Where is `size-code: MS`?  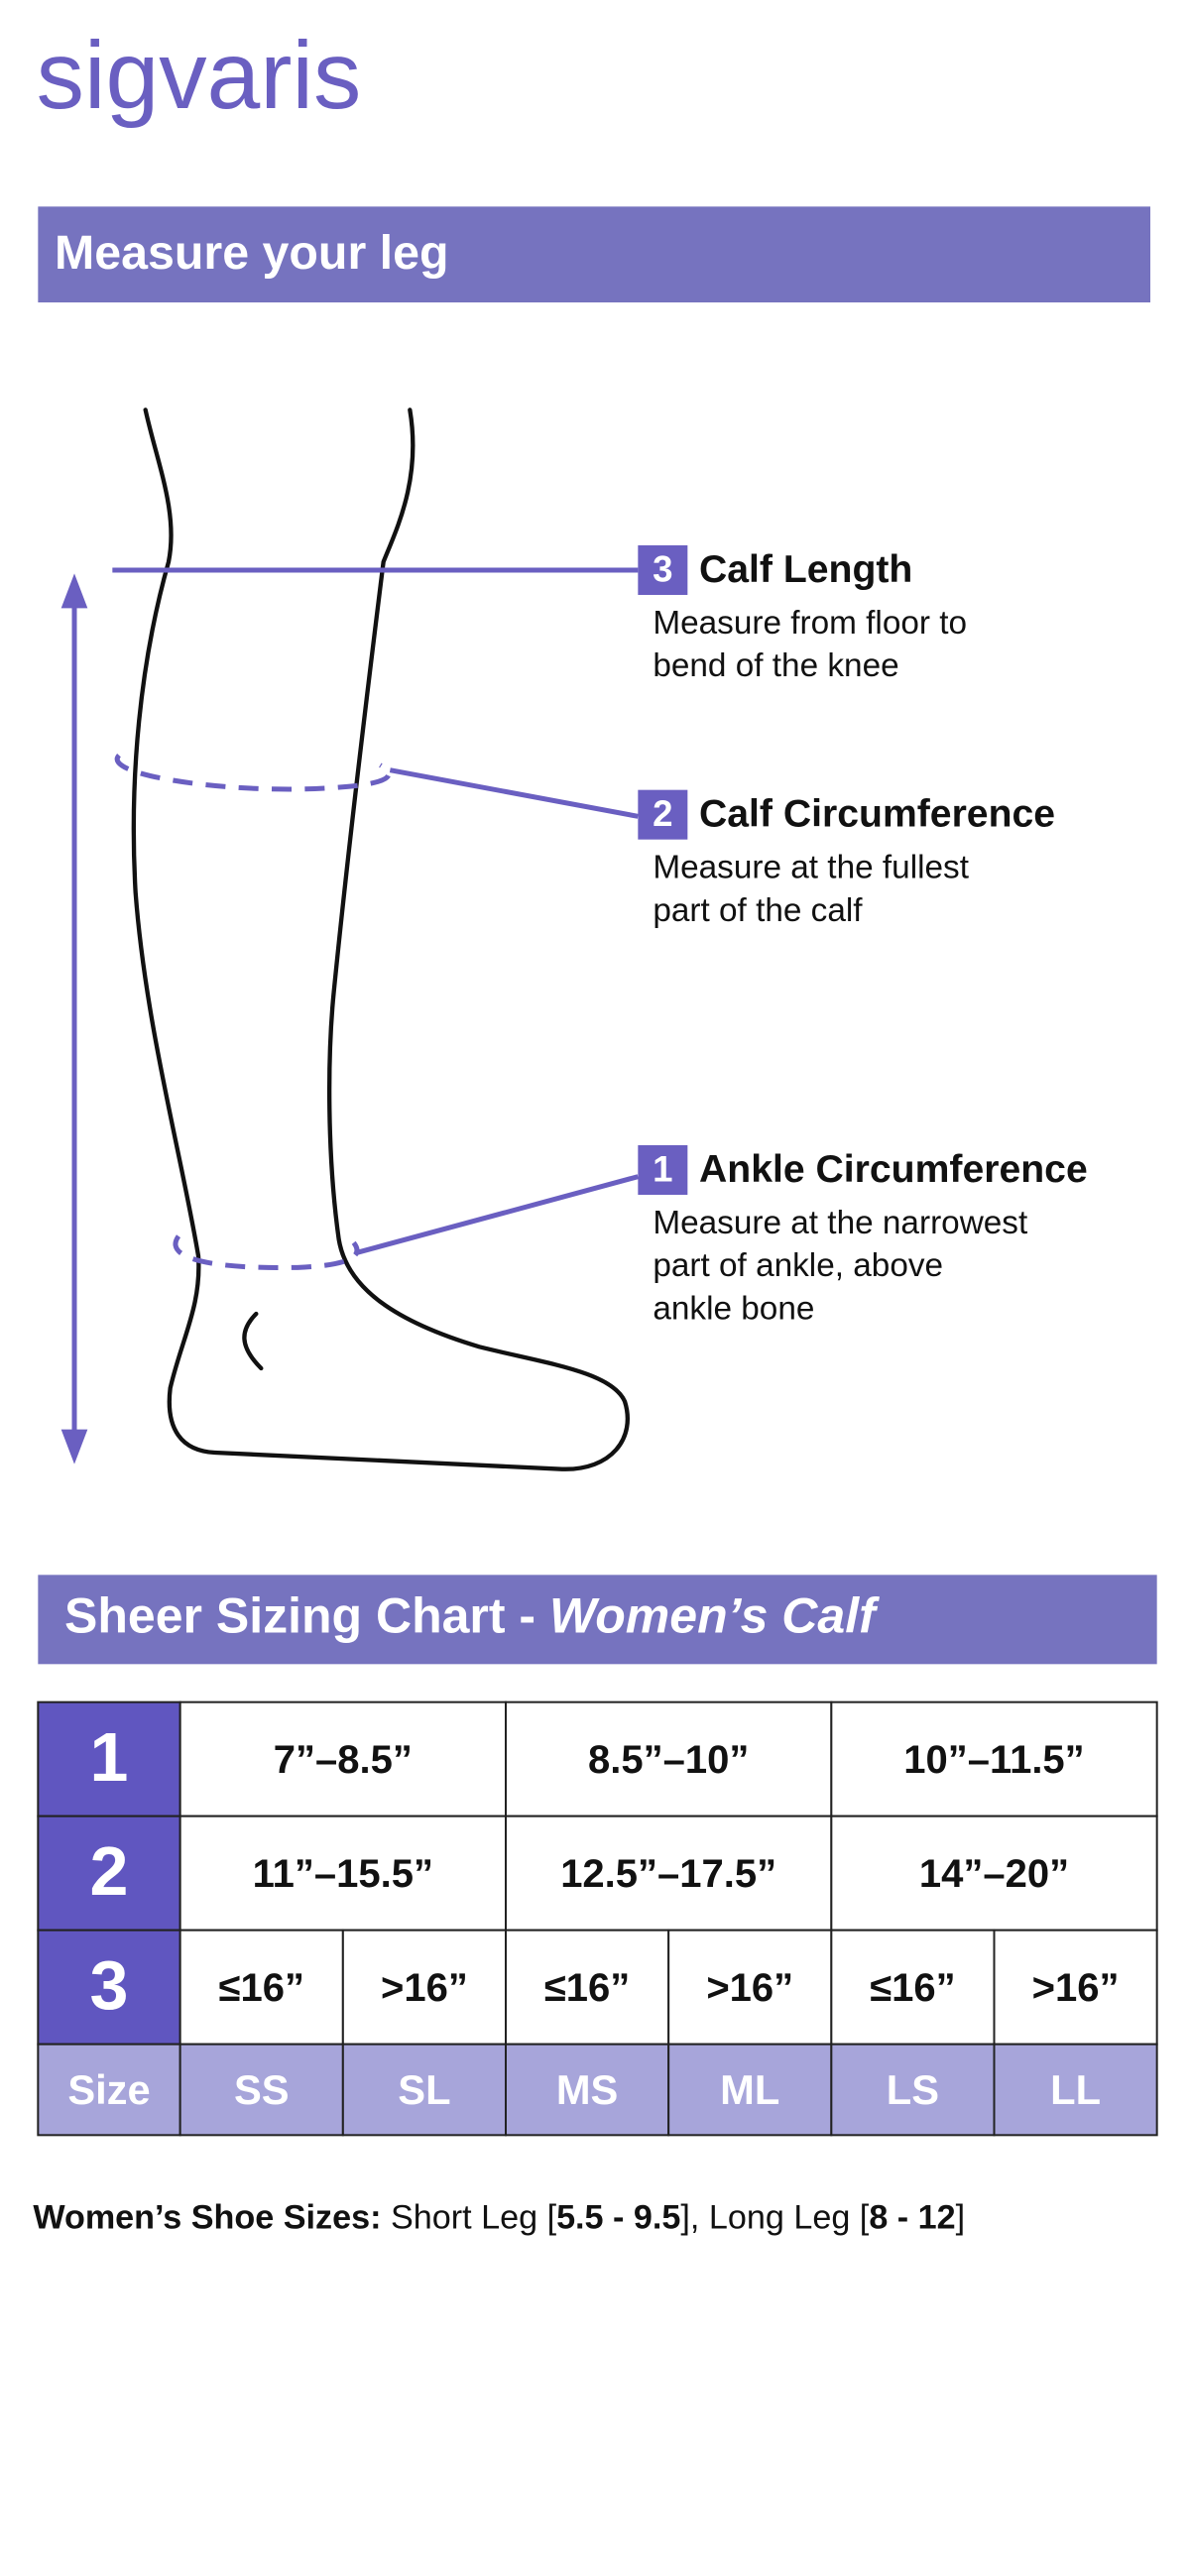
size-code: MS is located at coordinates (587, 2090).